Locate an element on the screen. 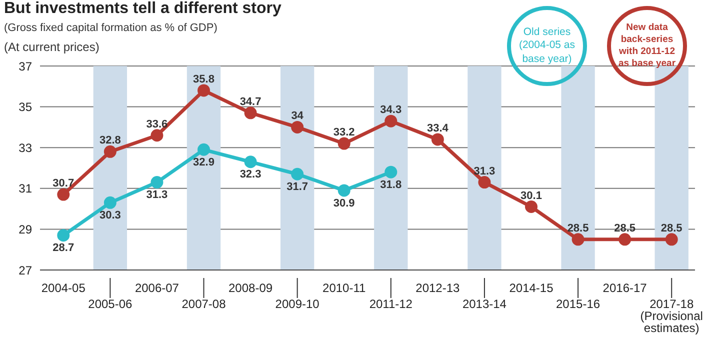  data-label: 34 is located at coordinates (297, 116).